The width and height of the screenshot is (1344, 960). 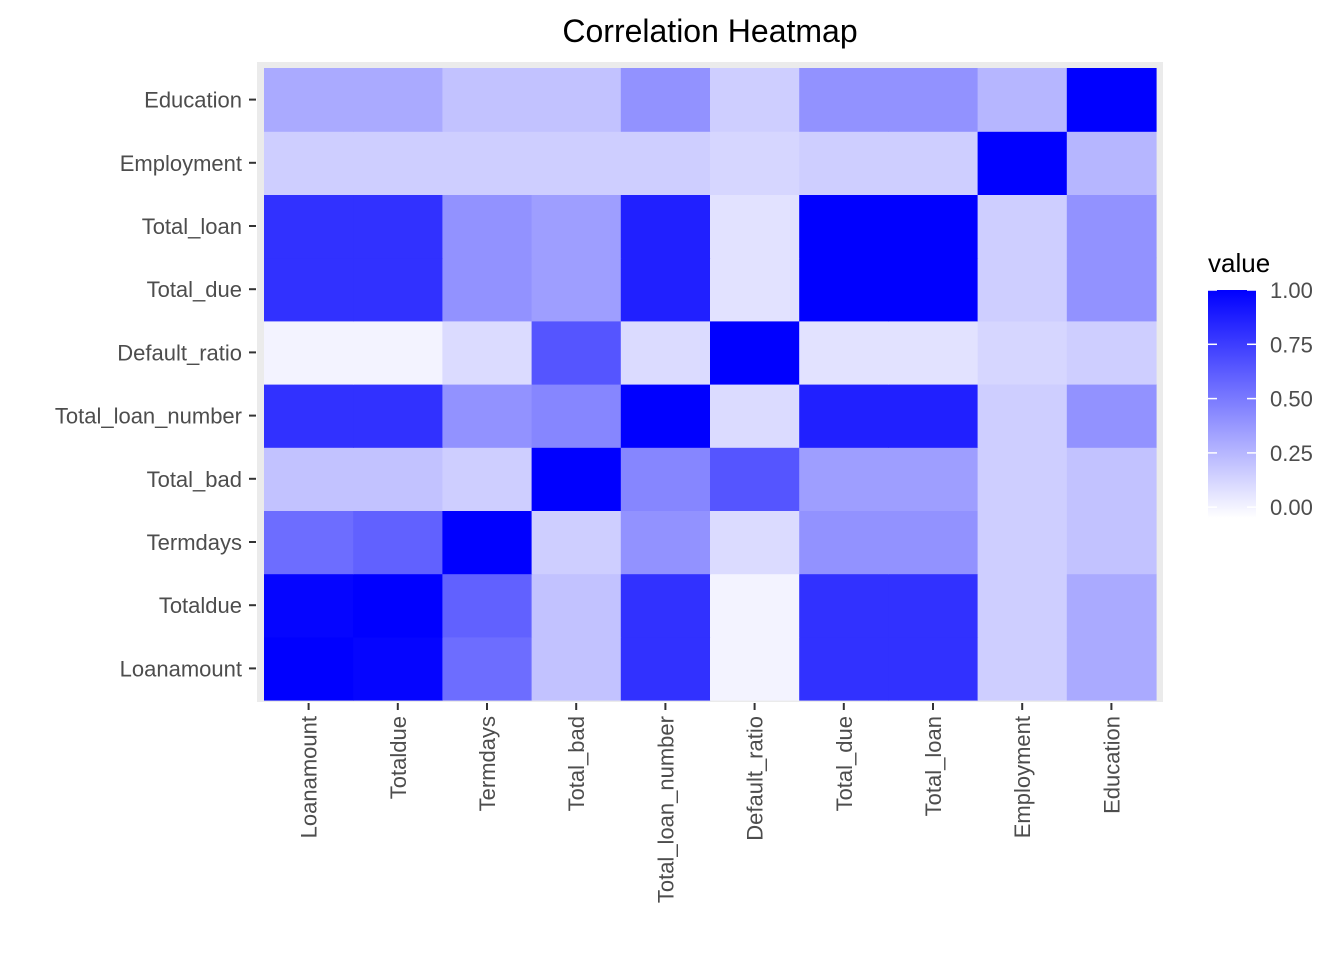 What do you see at coordinates (194, 289) in the screenshot?
I see `y-tick-label-total-due: Total_due` at bounding box center [194, 289].